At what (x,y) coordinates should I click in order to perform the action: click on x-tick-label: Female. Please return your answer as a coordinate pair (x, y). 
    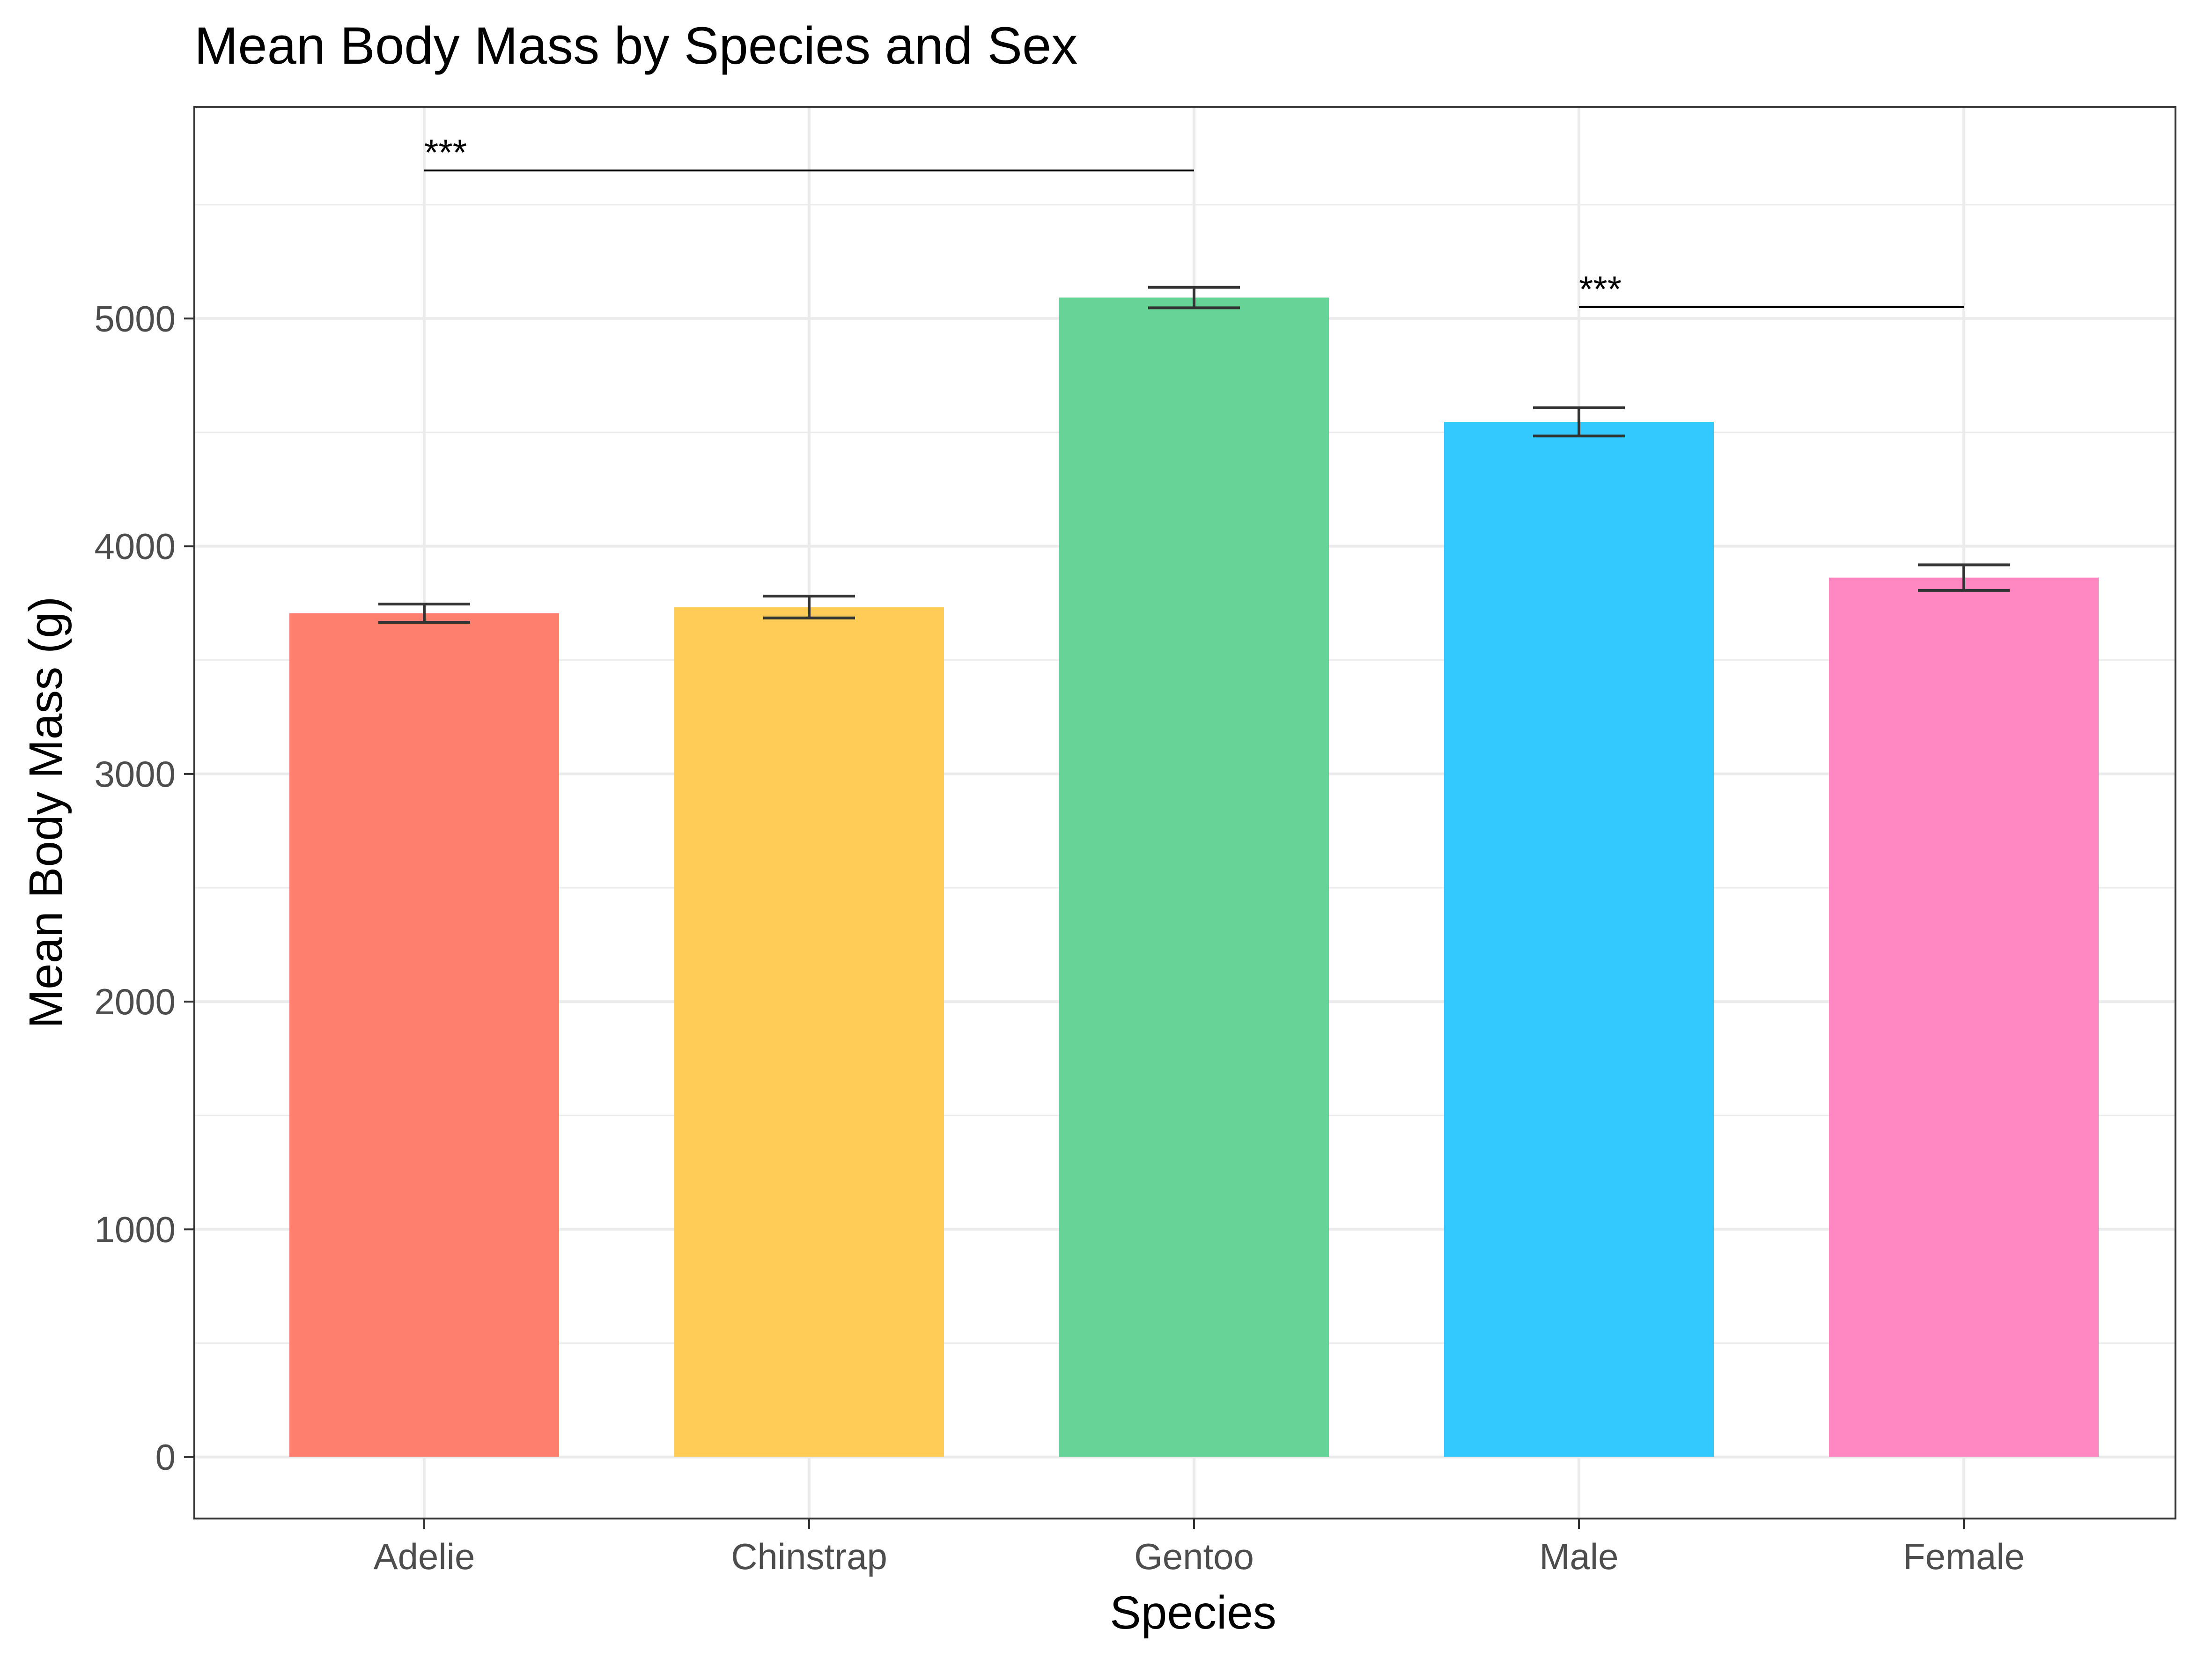
    Looking at the image, I should click on (1964, 1556).